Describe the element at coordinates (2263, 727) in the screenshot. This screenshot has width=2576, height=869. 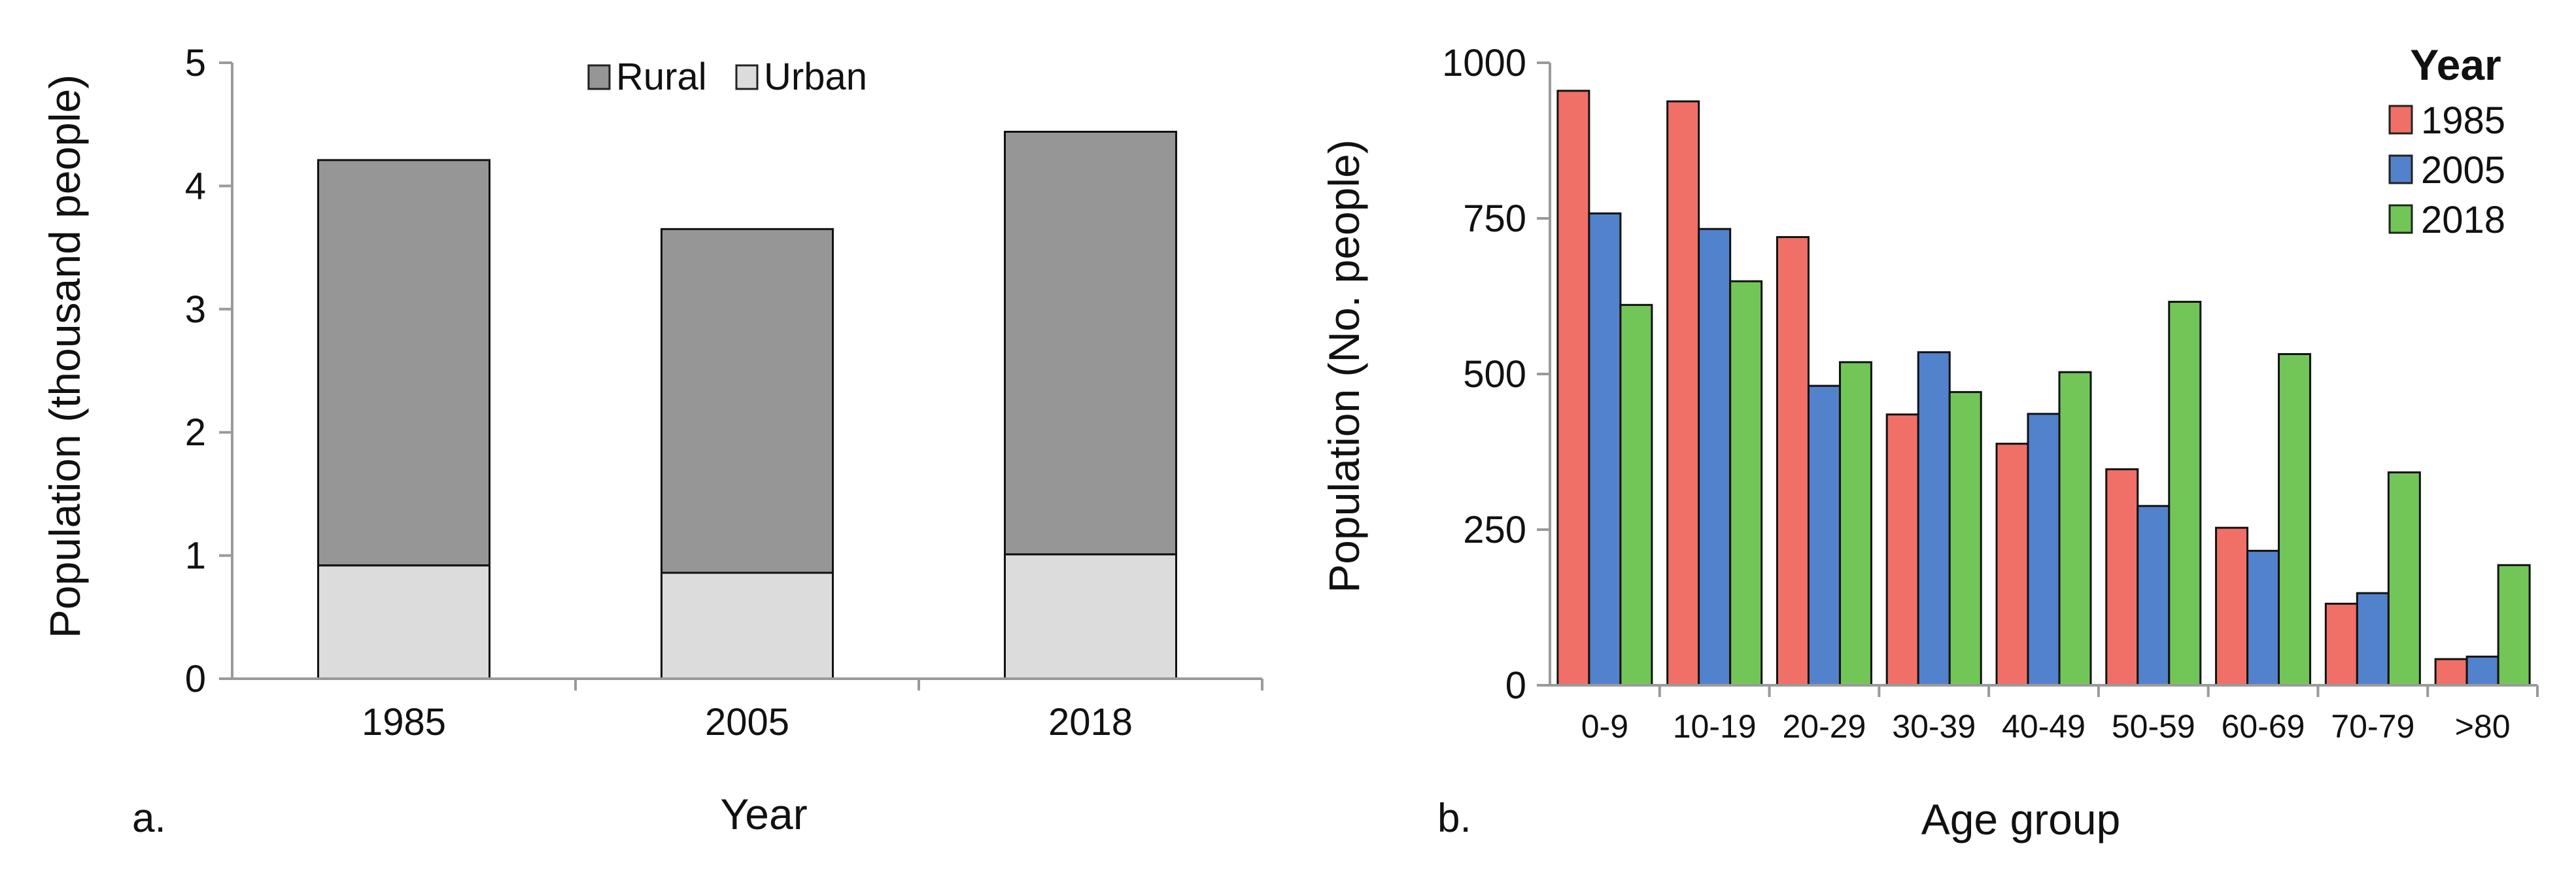
I see `x-tick-label: 60-69` at that location.